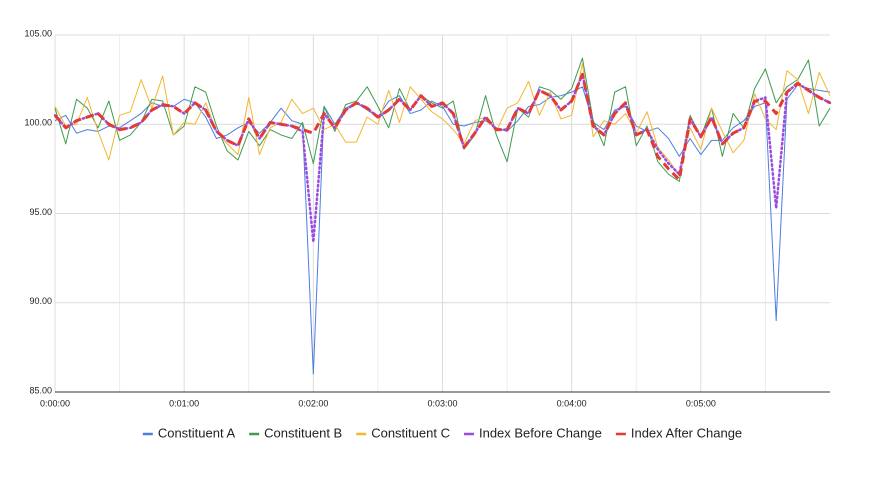 This screenshot has height=480, width=876. Describe the element at coordinates (184, 403) in the screenshot. I see `x-tick-label: 0:01:00` at that location.